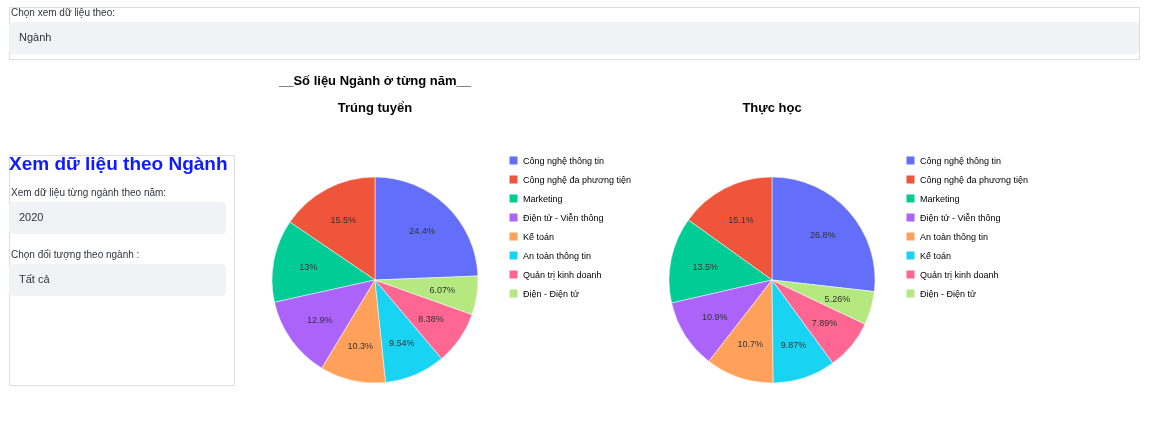 This screenshot has width=1161, height=430. Describe the element at coordinates (431, 318) in the screenshot. I see `data-label: 8.38%` at that location.